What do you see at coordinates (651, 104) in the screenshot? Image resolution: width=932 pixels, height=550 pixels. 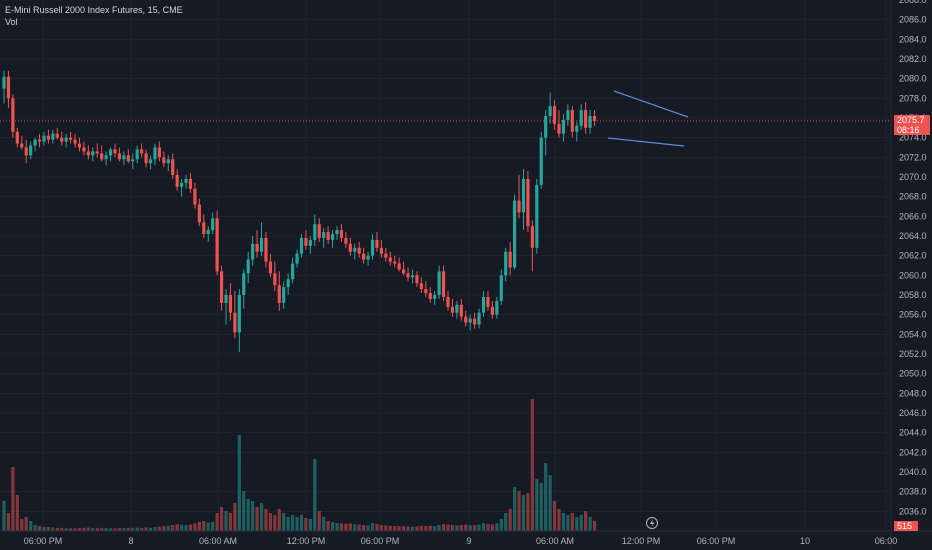 I see `triangle-upper-trendline` at bounding box center [651, 104].